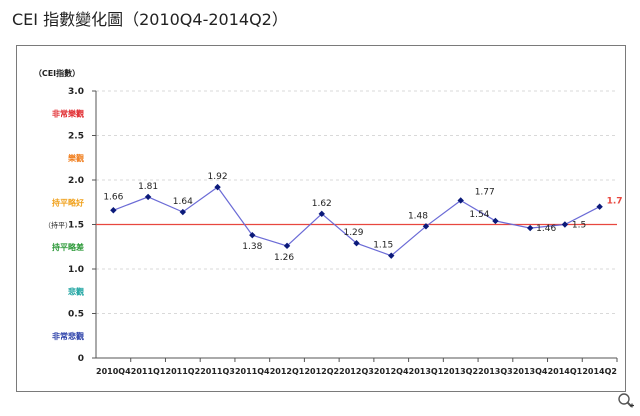 This screenshot has height=416, width=640. Describe the element at coordinates (479, 215) in the screenshot. I see `data-label: 1.54` at that location.